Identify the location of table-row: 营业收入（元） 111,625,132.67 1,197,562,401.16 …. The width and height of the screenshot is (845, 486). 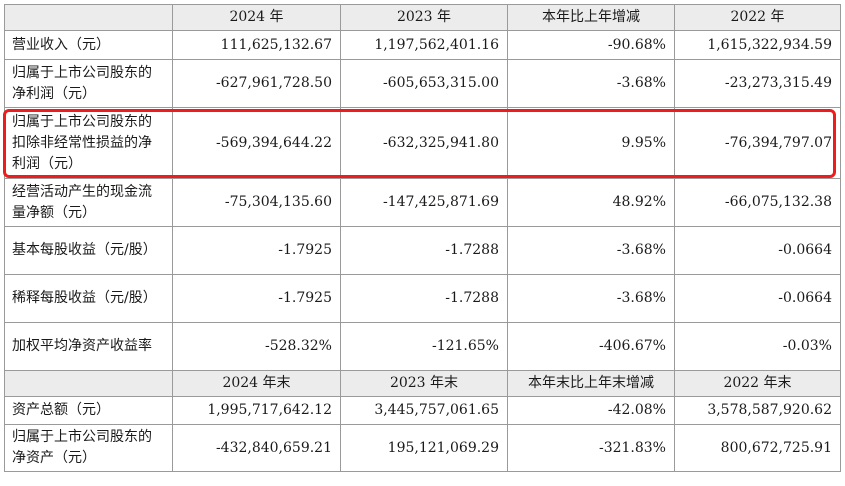
(422, 45).